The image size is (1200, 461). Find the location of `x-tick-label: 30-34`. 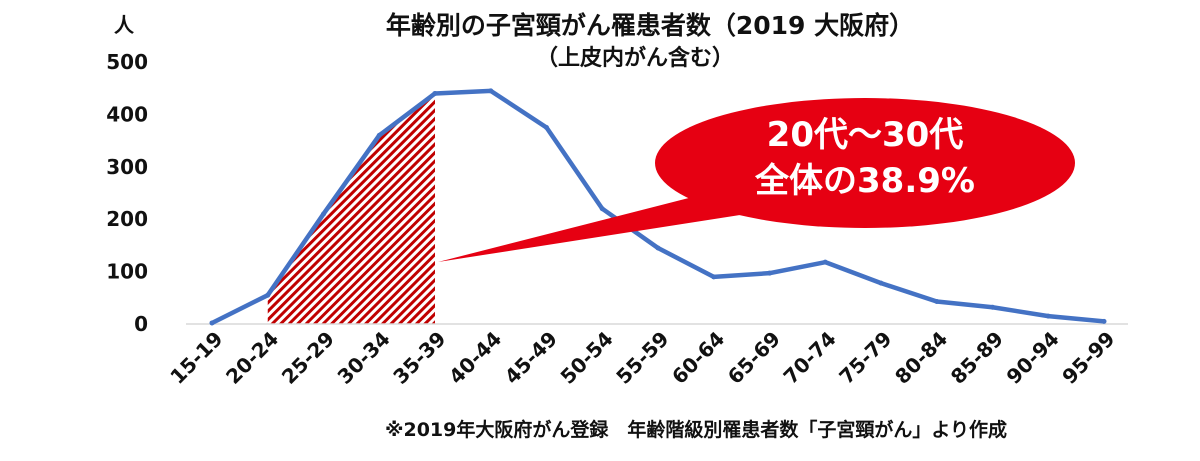

x-tick-label: 30-34 is located at coordinates (364, 358).